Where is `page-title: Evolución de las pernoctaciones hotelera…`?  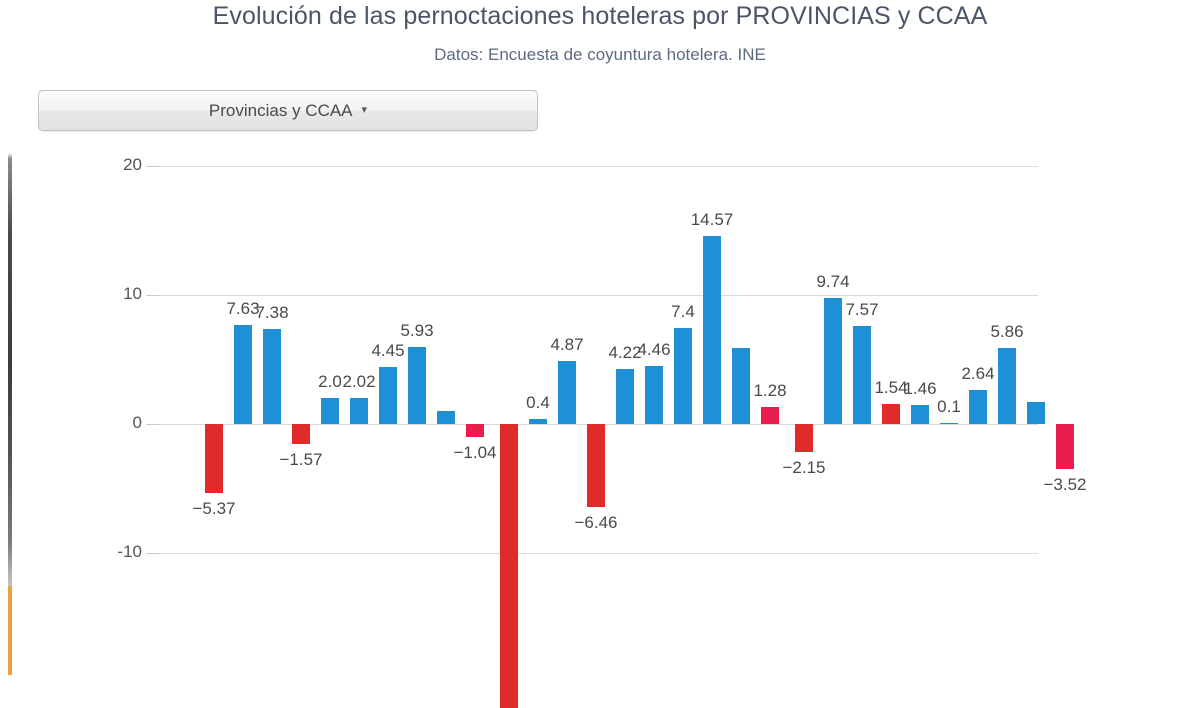
page-title: Evolución de las pernoctaciones hotelera… is located at coordinates (600, 16).